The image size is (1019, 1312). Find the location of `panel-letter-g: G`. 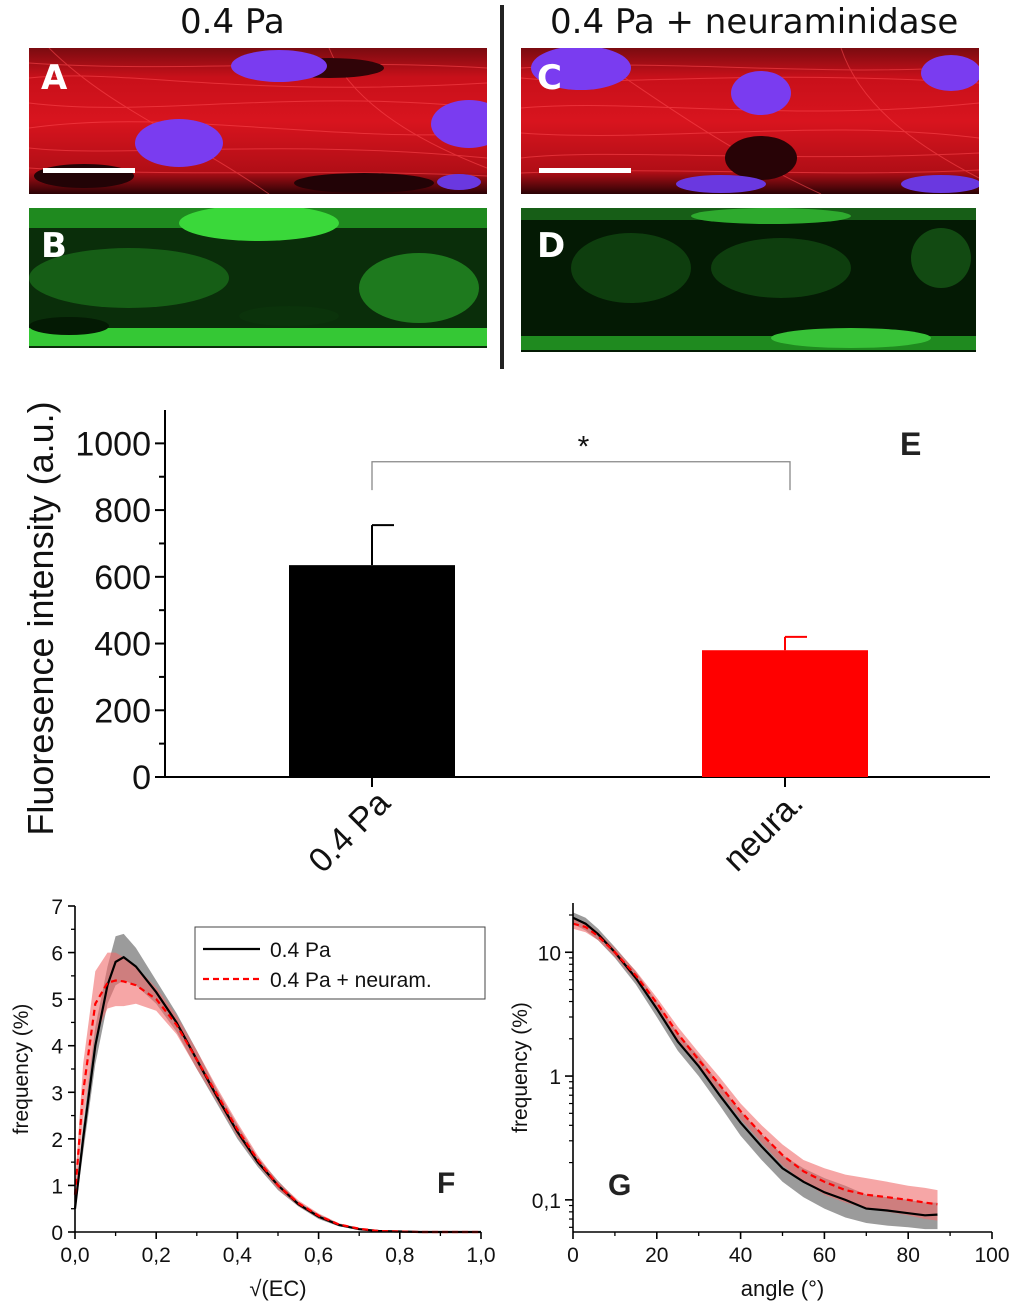

panel-letter-g: G is located at coordinates (619, 1185).